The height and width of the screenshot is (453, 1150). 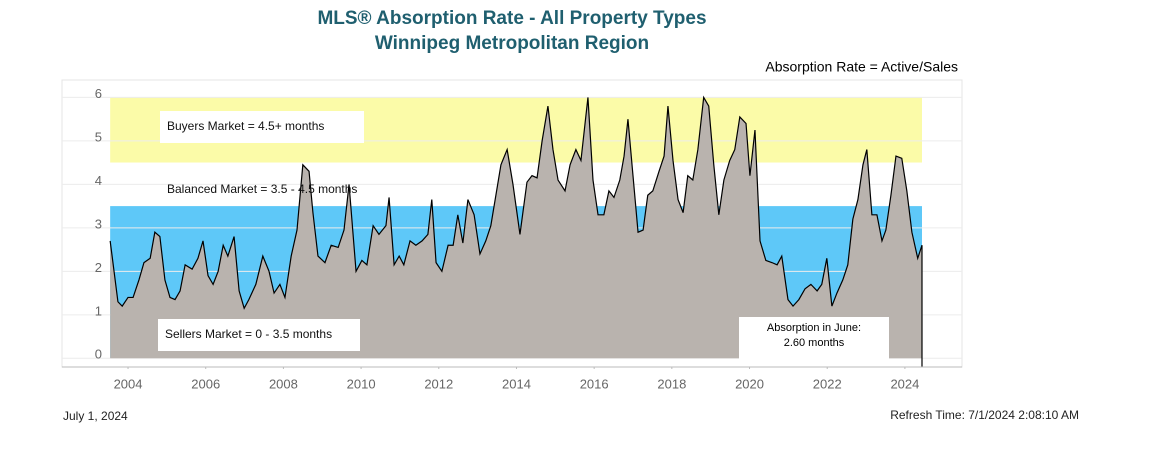 What do you see at coordinates (904, 383) in the screenshot?
I see `x-tick-label: 2024` at bounding box center [904, 383].